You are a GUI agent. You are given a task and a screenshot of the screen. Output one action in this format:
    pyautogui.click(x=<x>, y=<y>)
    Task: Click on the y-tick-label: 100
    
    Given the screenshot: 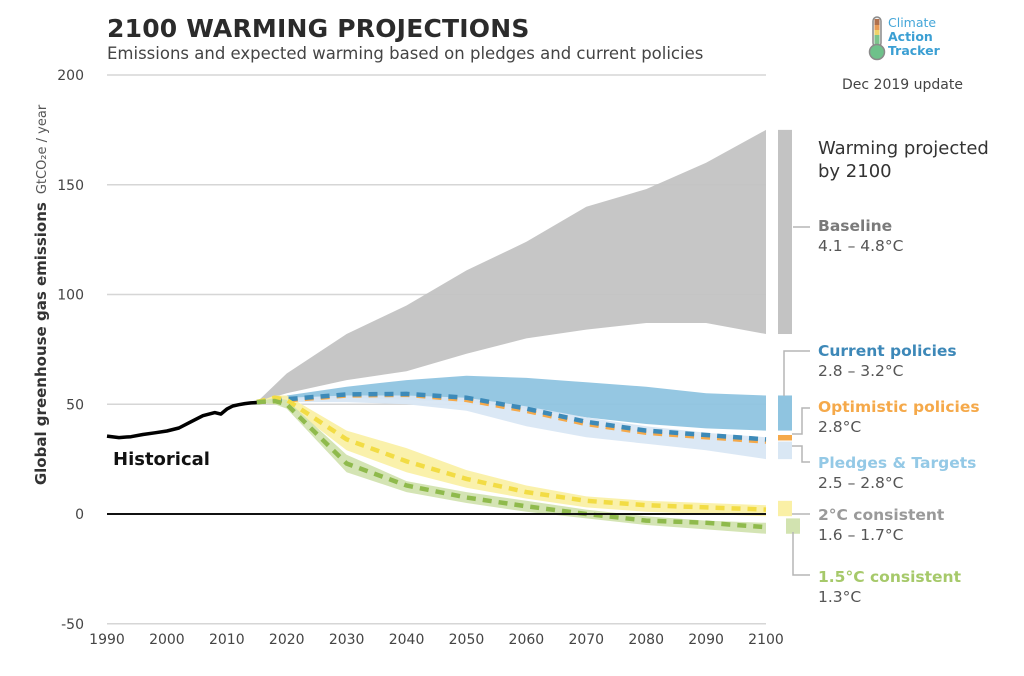 What is the action you would take?
    pyautogui.click(x=70, y=296)
    